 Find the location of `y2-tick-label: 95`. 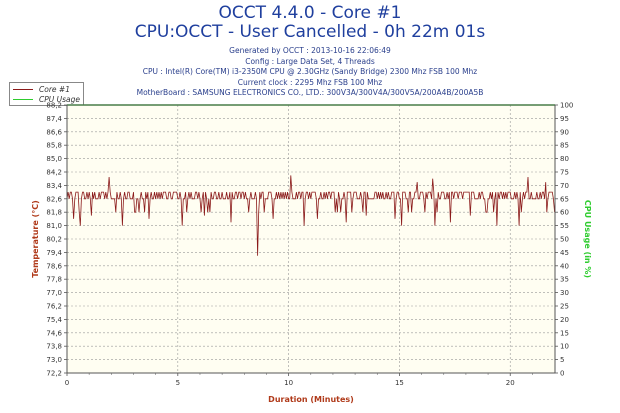

y2-tick-label: 95 is located at coordinates (564, 119).